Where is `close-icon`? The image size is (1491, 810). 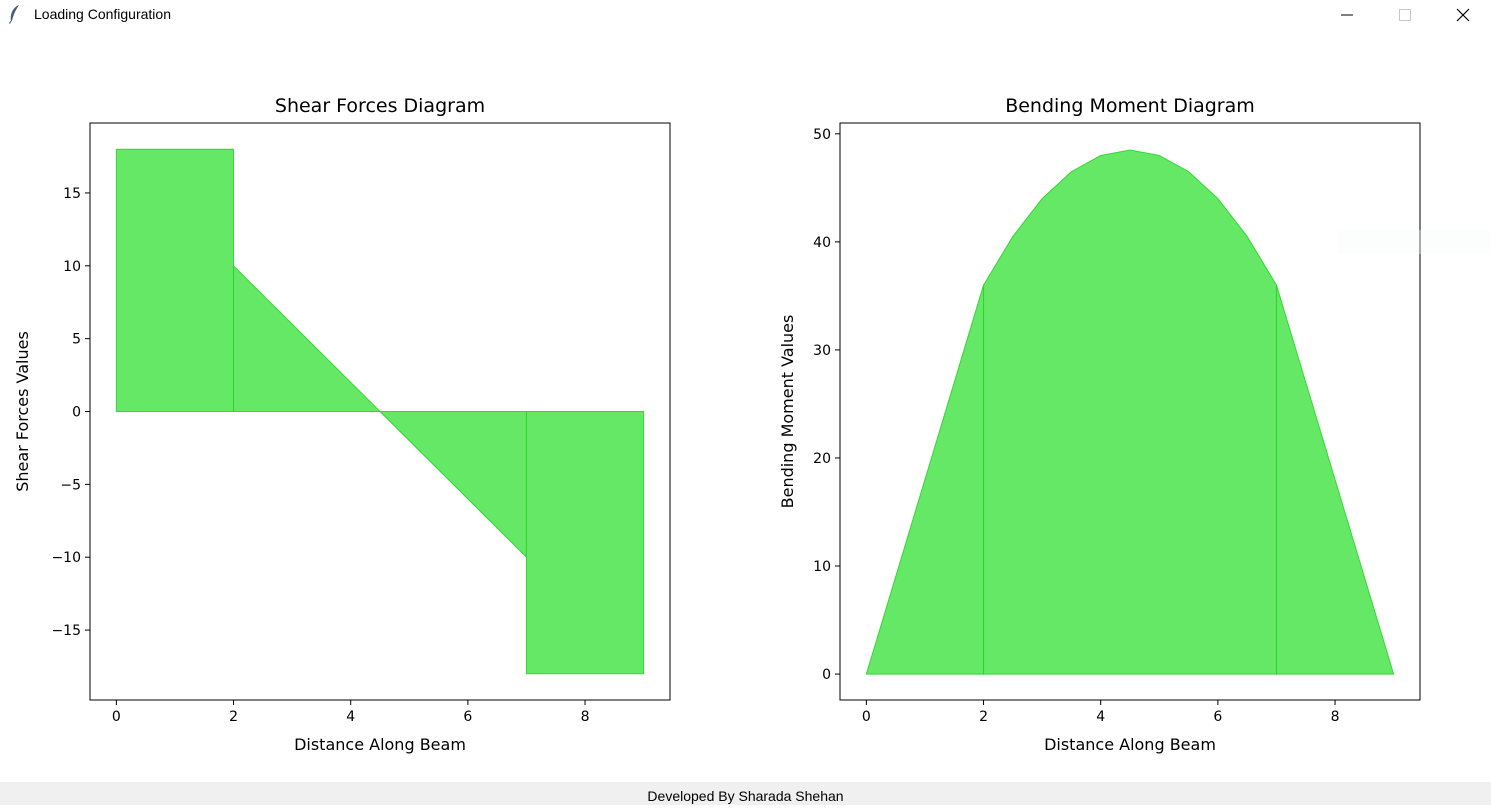 close-icon is located at coordinates (1463, 15).